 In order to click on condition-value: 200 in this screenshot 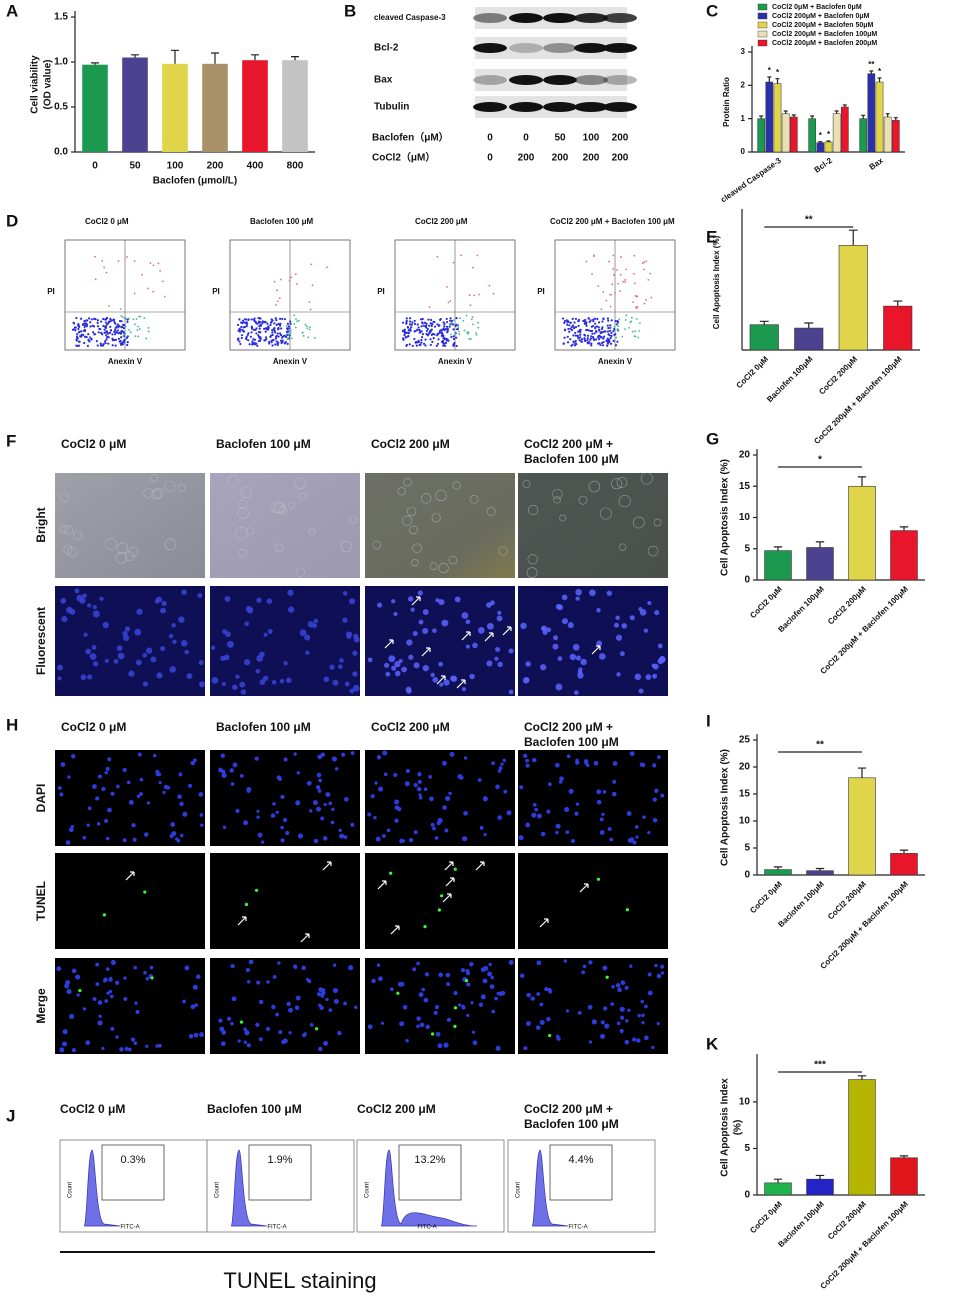, I will do `click(591, 158)`.